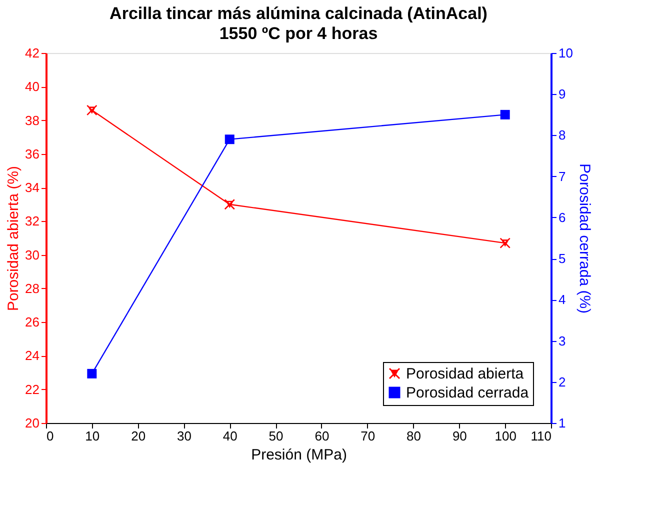 This screenshot has height=508, width=659. Describe the element at coordinates (505, 436) in the screenshot. I see `x-tick-label: 100` at that location.